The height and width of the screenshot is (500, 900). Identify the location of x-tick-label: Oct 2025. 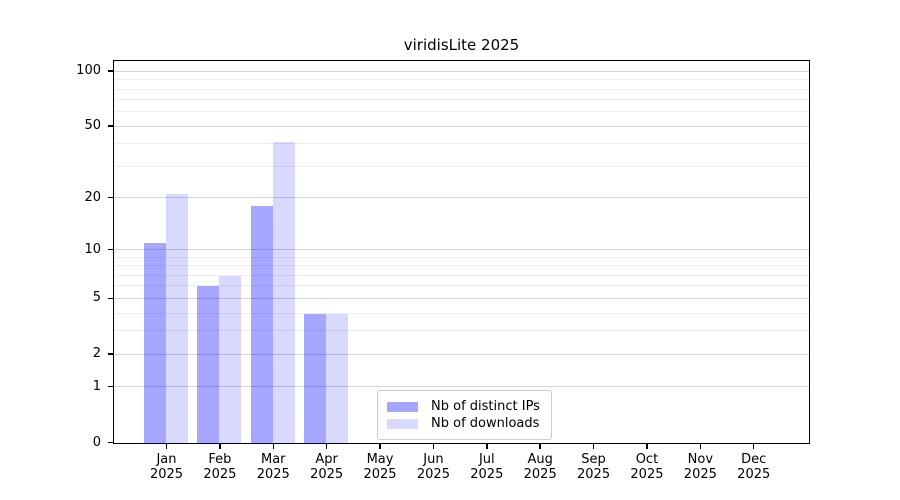
(647, 467).